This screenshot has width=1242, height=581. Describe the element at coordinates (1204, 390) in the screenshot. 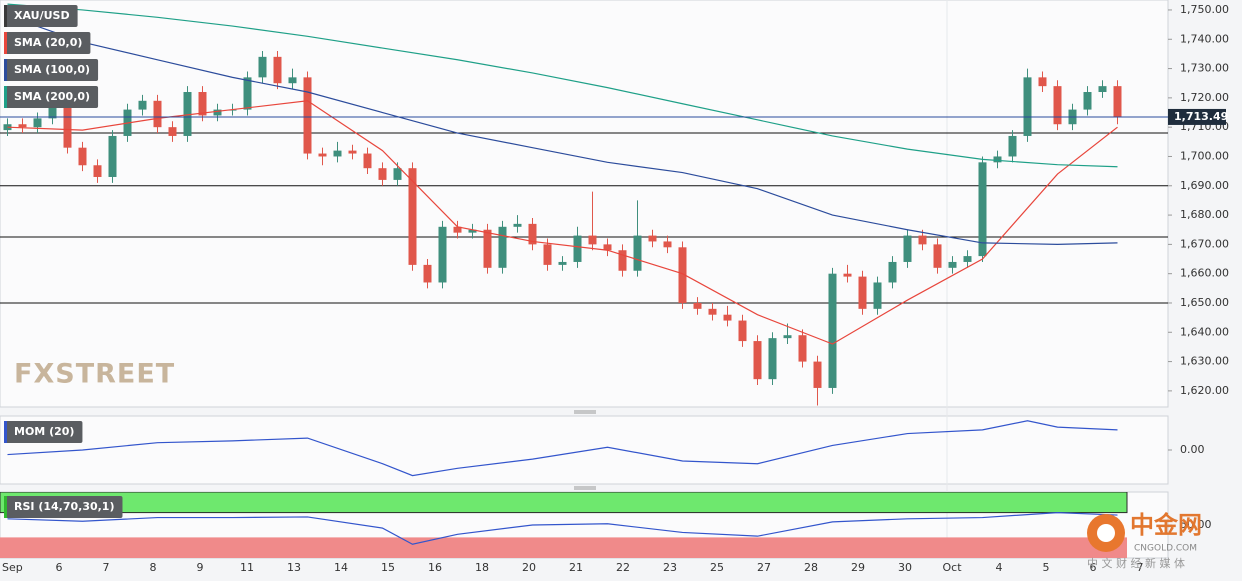

I see `y-tick-label: 1,620.00` at that location.